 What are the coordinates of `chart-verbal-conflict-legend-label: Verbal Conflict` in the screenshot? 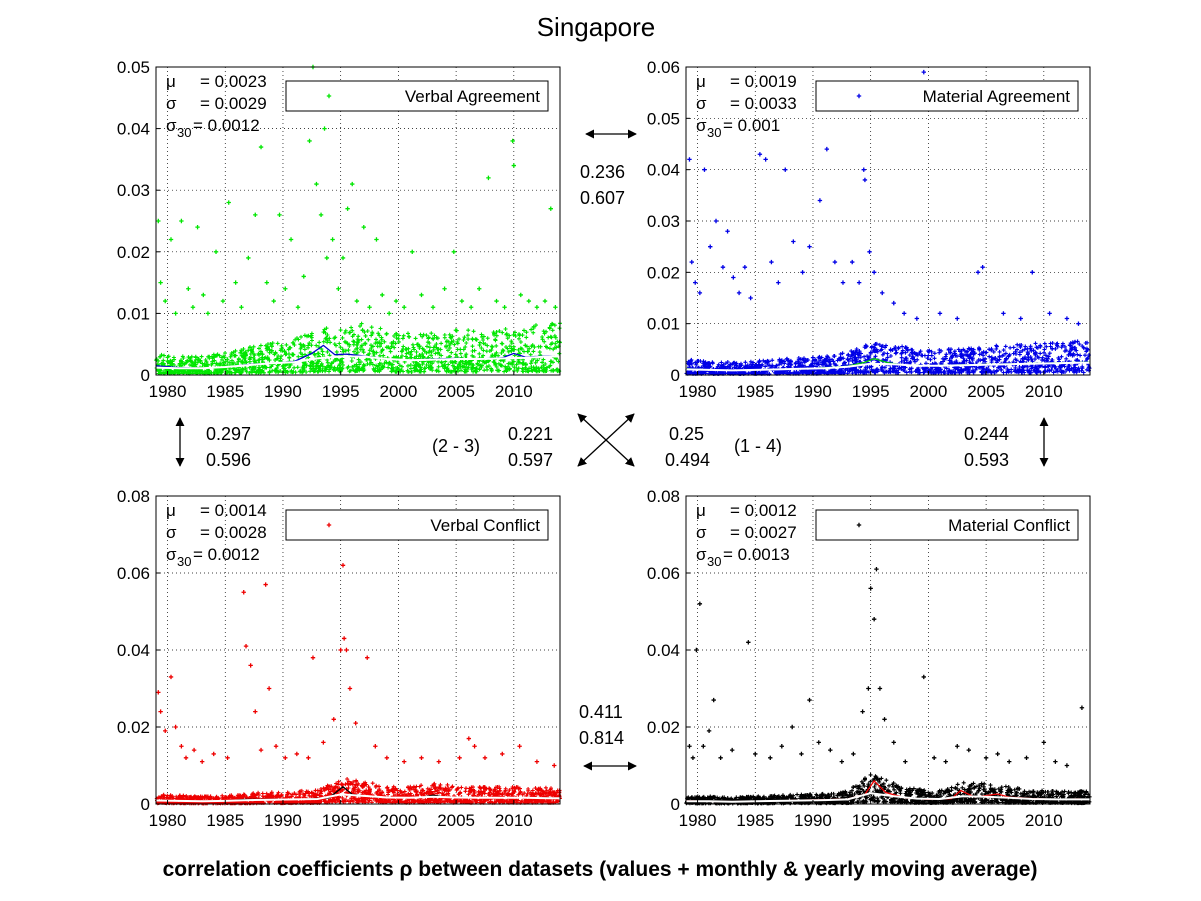 It's located at (485, 525).